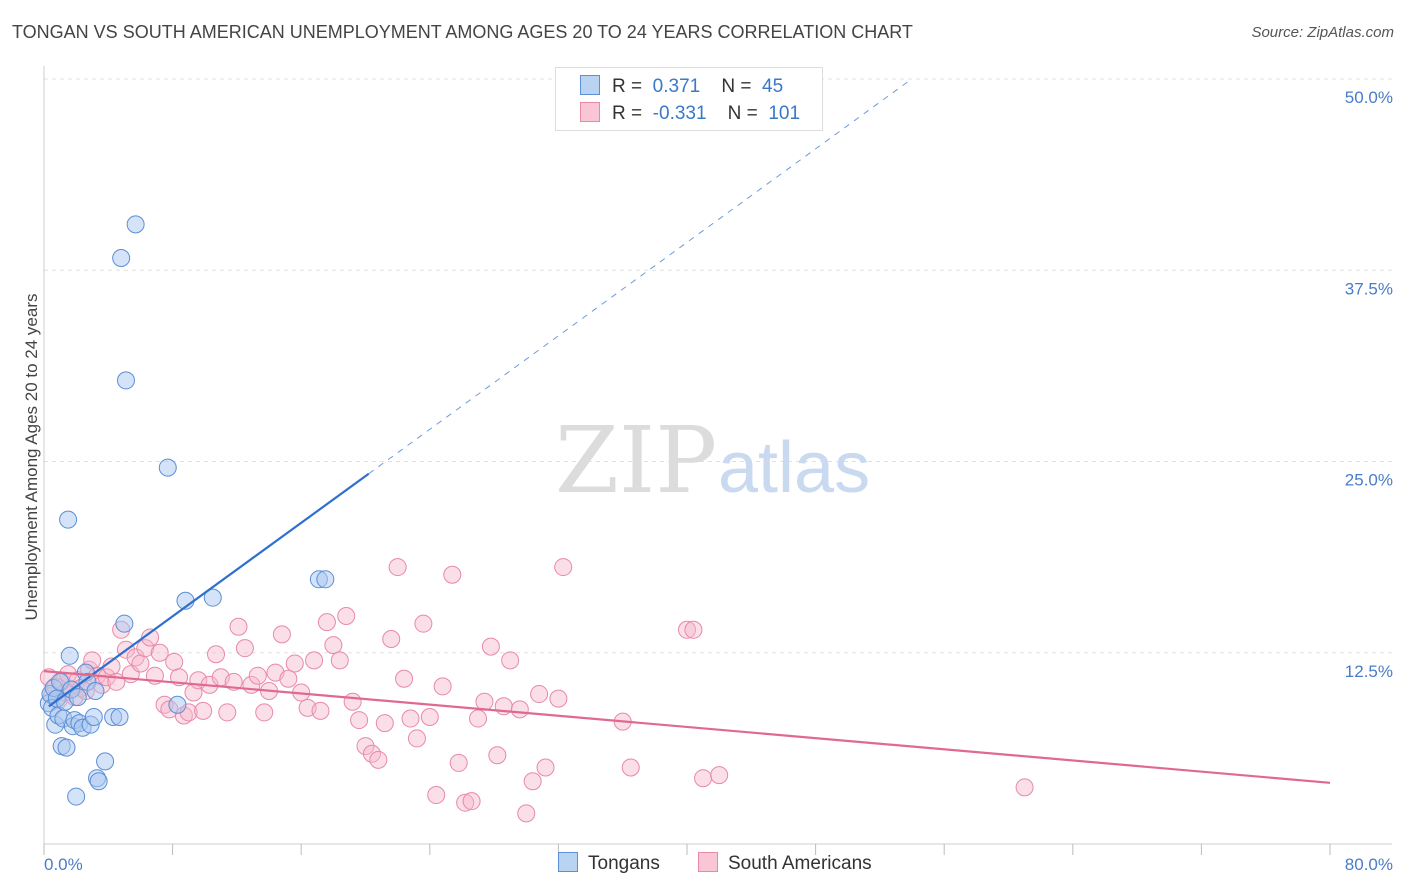 This screenshot has width=1406, height=892. Describe the element at coordinates (63, 864) in the screenshot. I see `x-tick-label: 0.0%` at that location.